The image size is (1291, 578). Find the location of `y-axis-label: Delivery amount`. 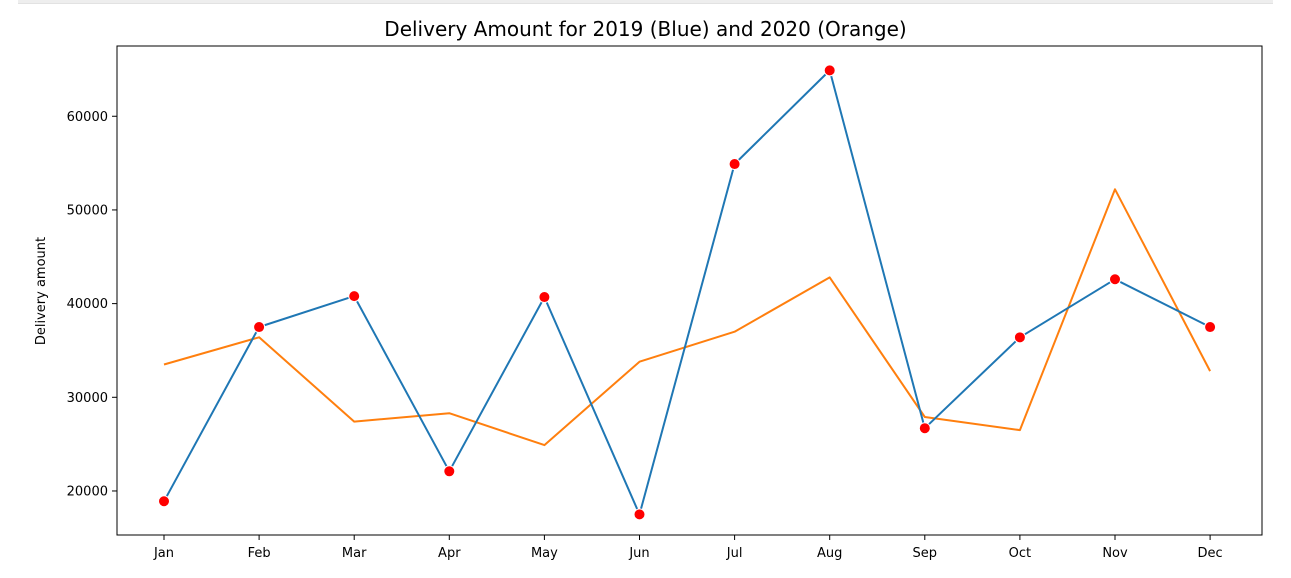

y-axis-label: Delivery amount is located at coordinates (41, 291).